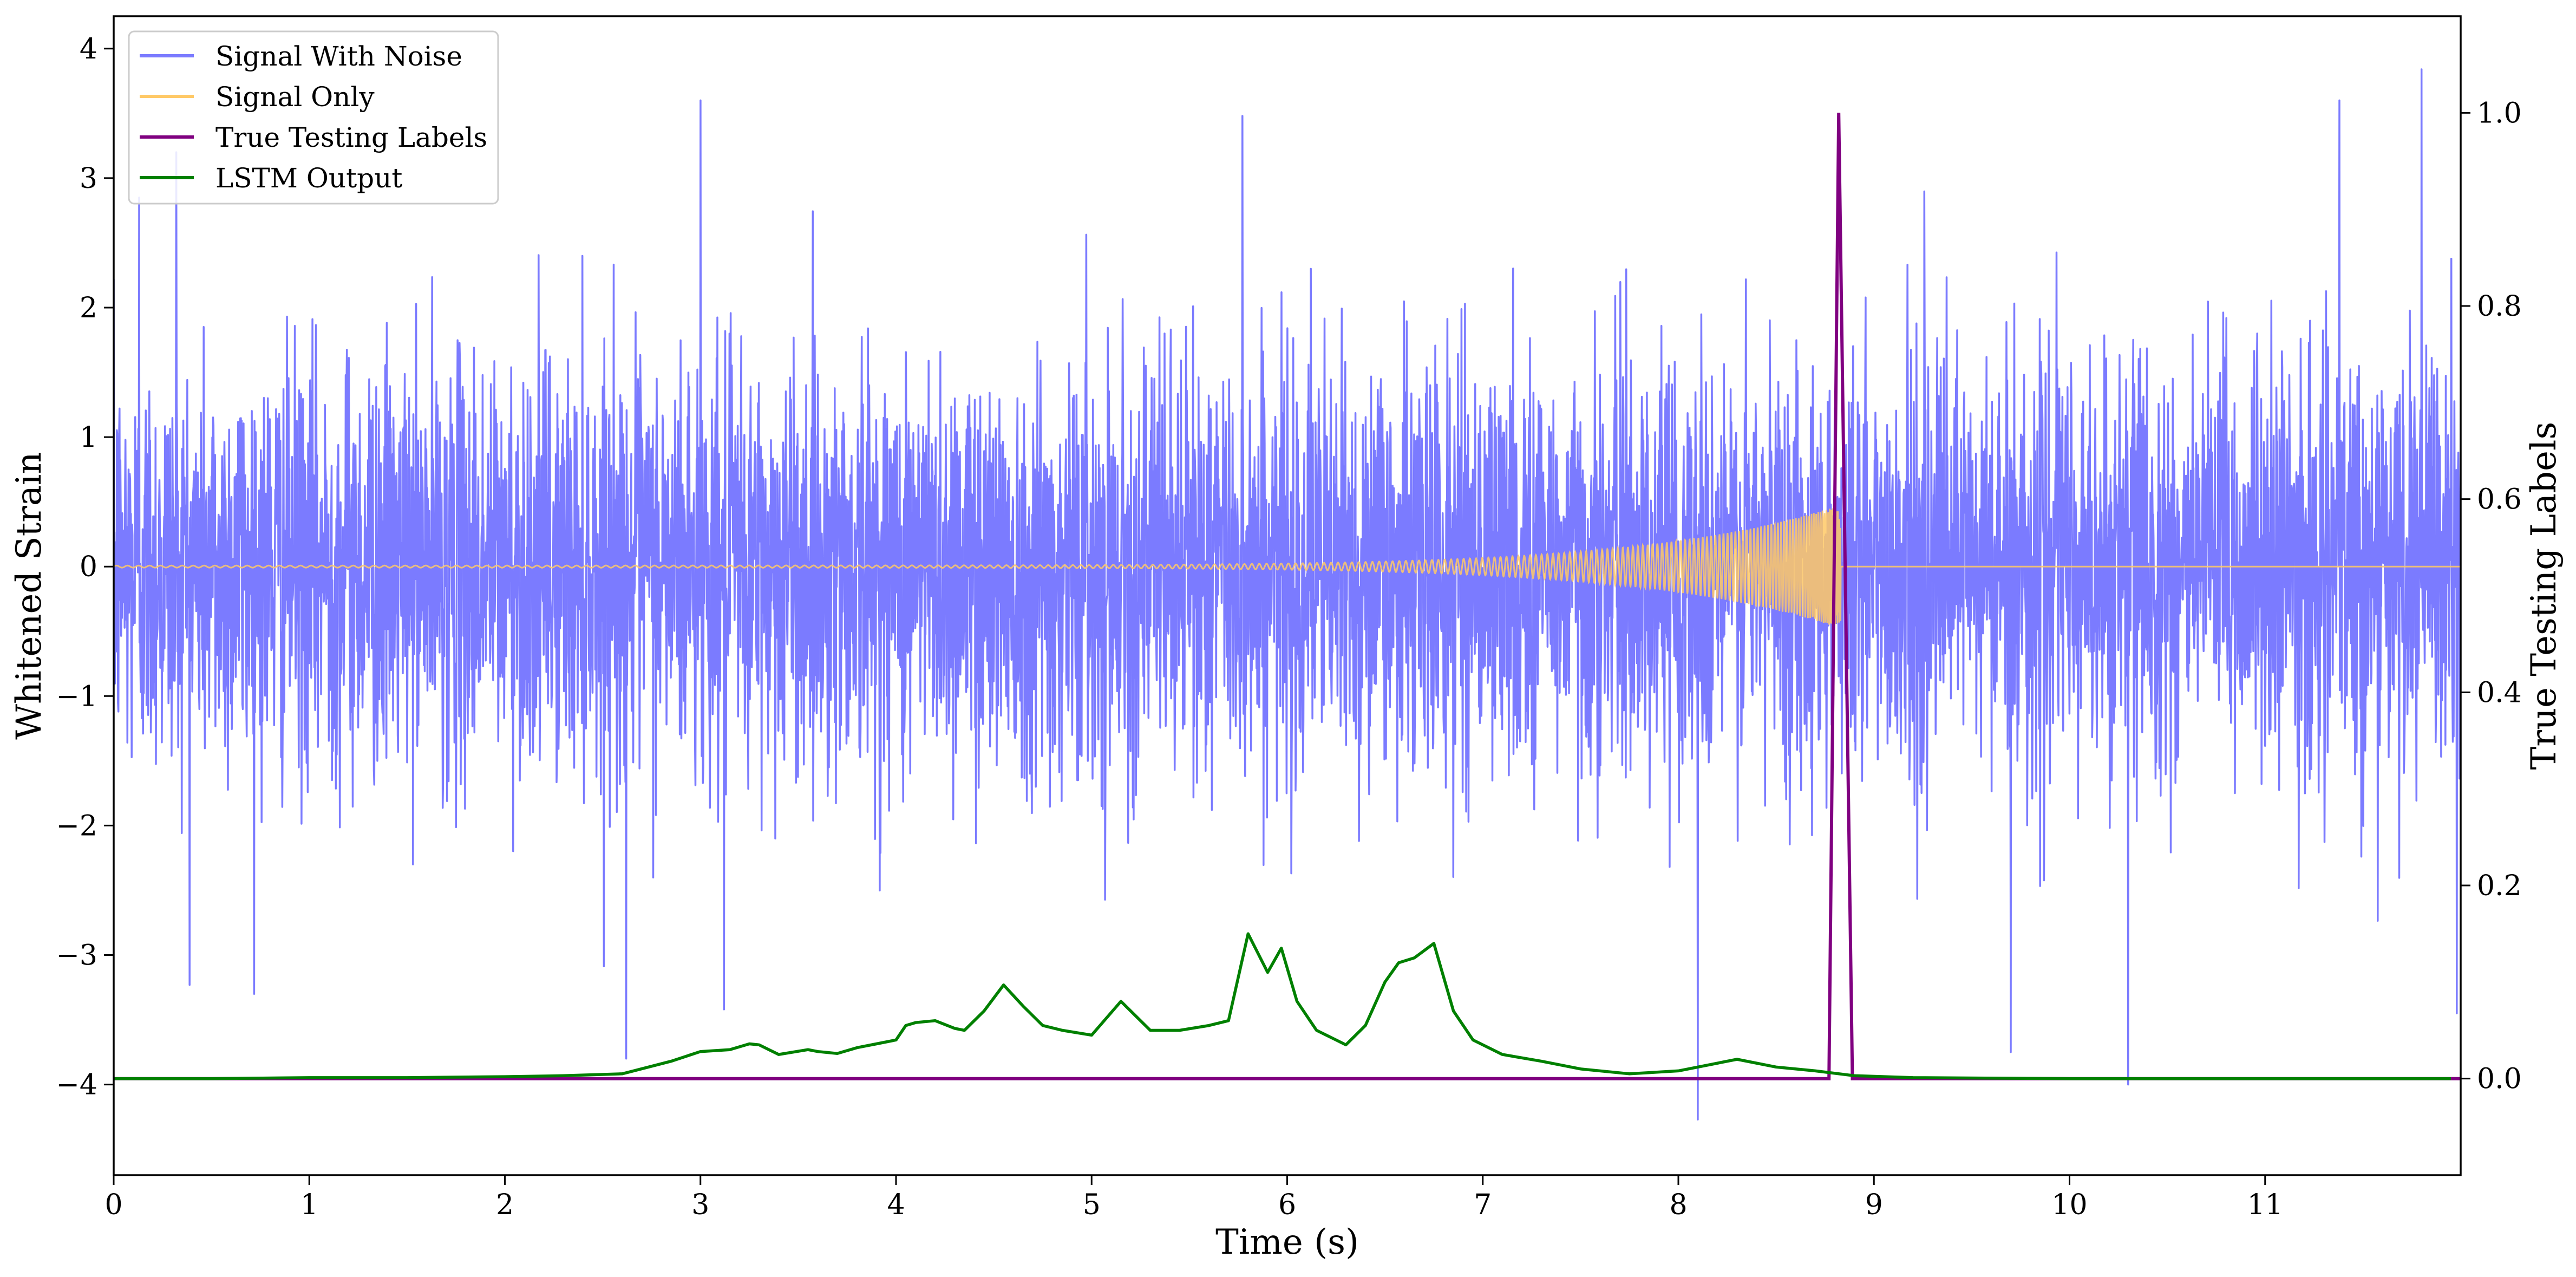 The image size is (2576, 1277). Describe the element at coordinates (88, 49) in the screenshot. I see `y-left-tick-label: 4` at that location.